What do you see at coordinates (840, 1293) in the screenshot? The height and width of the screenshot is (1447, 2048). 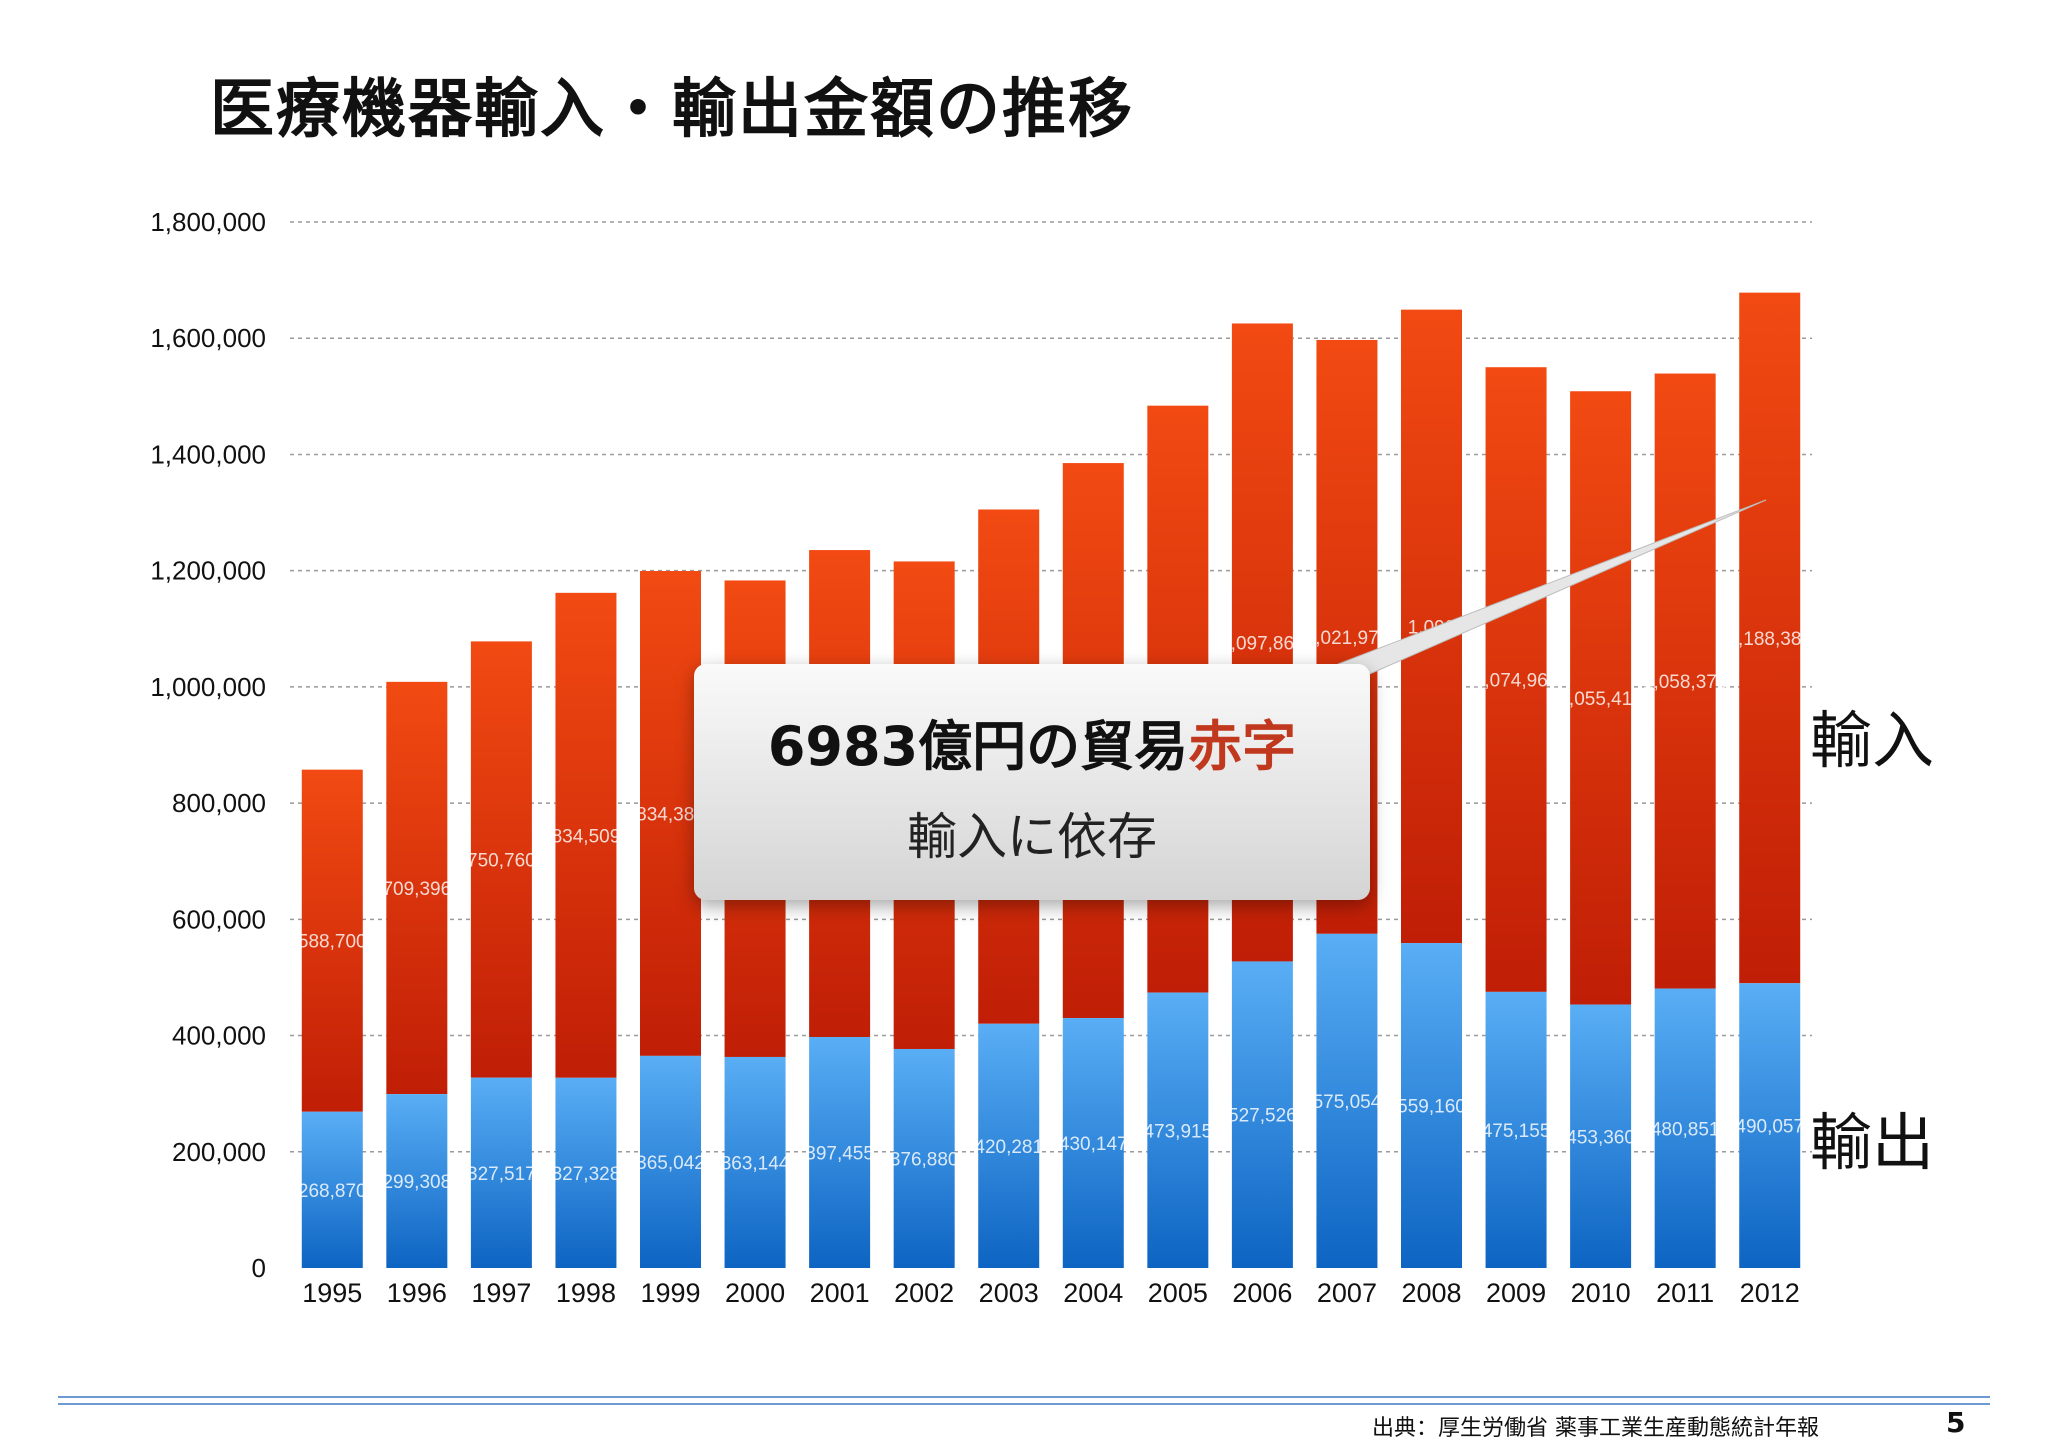 I see `x-tick-label: 2001` at bounding box center [840, 1293].